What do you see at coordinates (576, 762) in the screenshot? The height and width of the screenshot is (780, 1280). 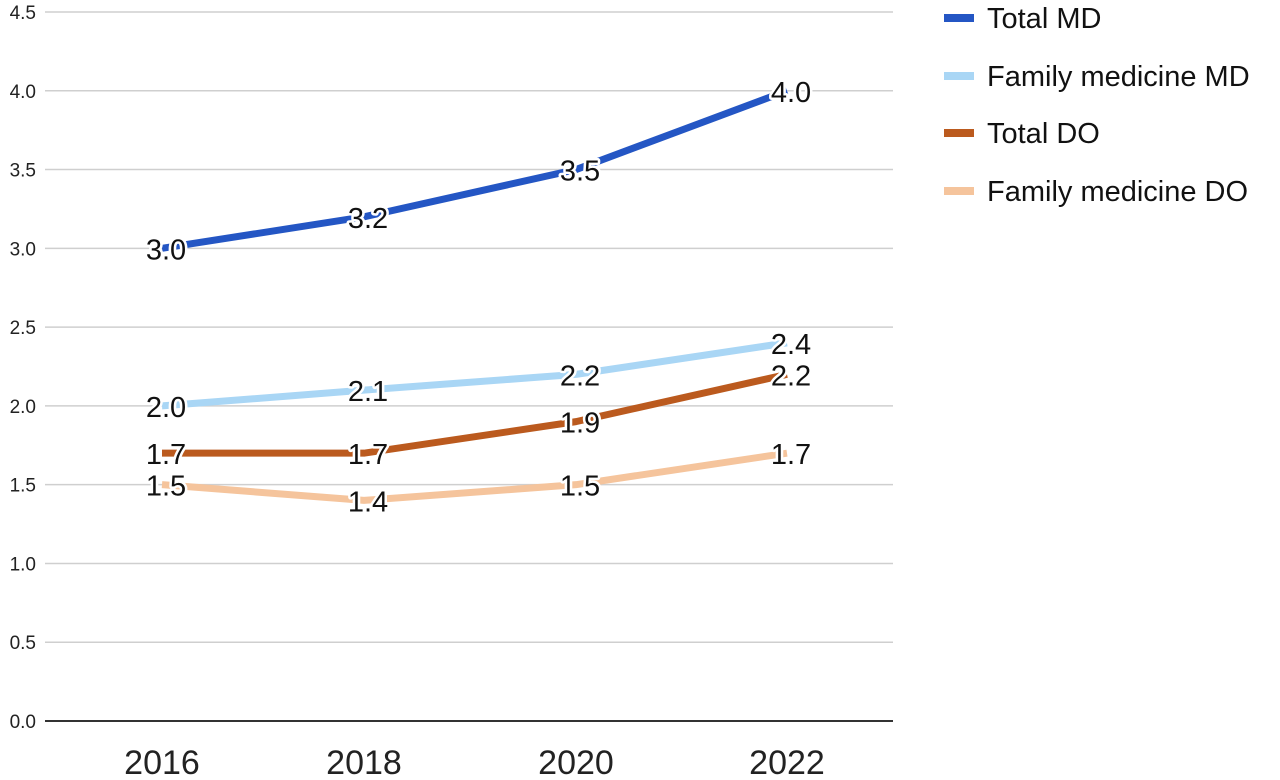 I see `x-tick-label: 2020` at bounding box center [576, 762].